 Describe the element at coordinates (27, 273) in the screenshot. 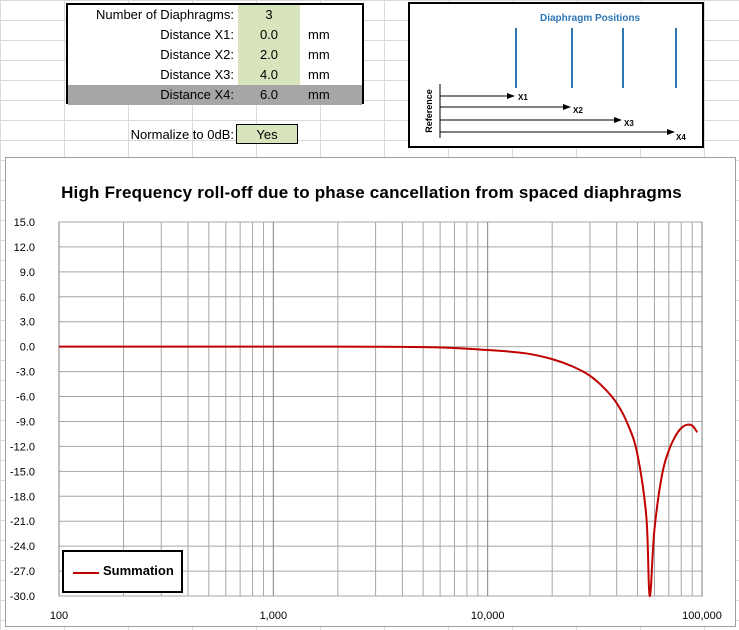

I see `y-tick-label: 9.0` at that location.